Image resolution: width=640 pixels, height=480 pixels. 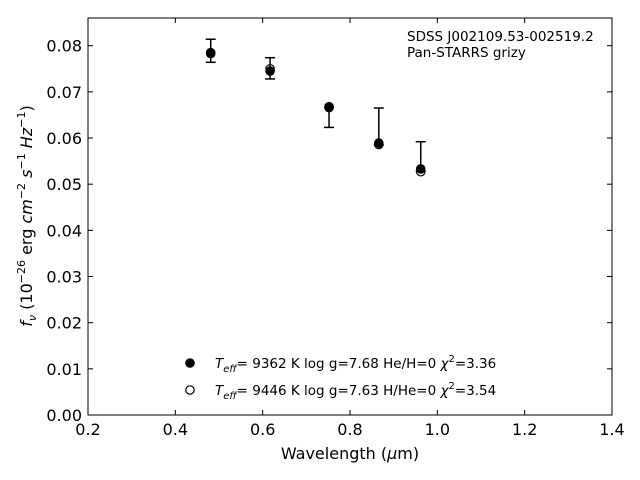 What do you see at coordinates (27, 215) in the screenshot?
I see `y-axis-label: fν (10−26 erg cm−2 s−1 Hz−1)` at bounding box center [27, 215].